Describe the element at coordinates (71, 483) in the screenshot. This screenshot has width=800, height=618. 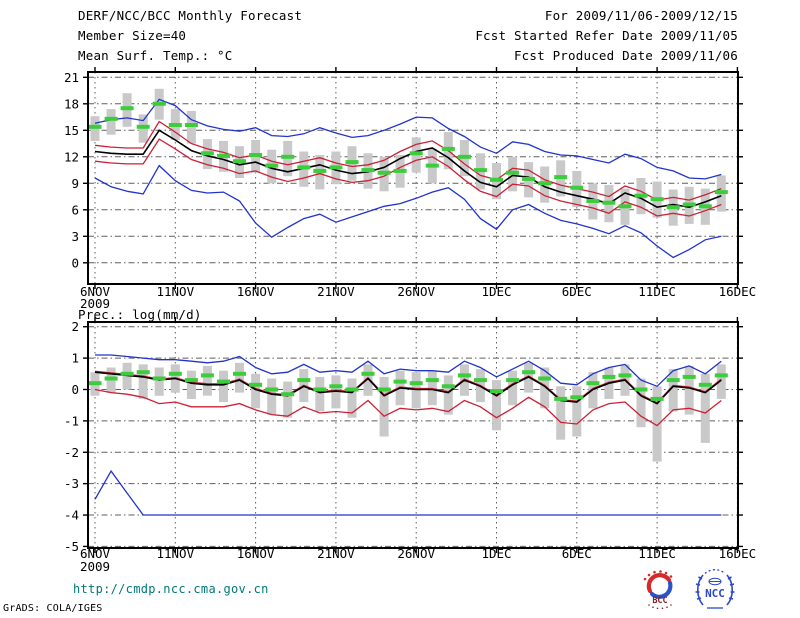
I see `y-tick-label: -3` at that location.